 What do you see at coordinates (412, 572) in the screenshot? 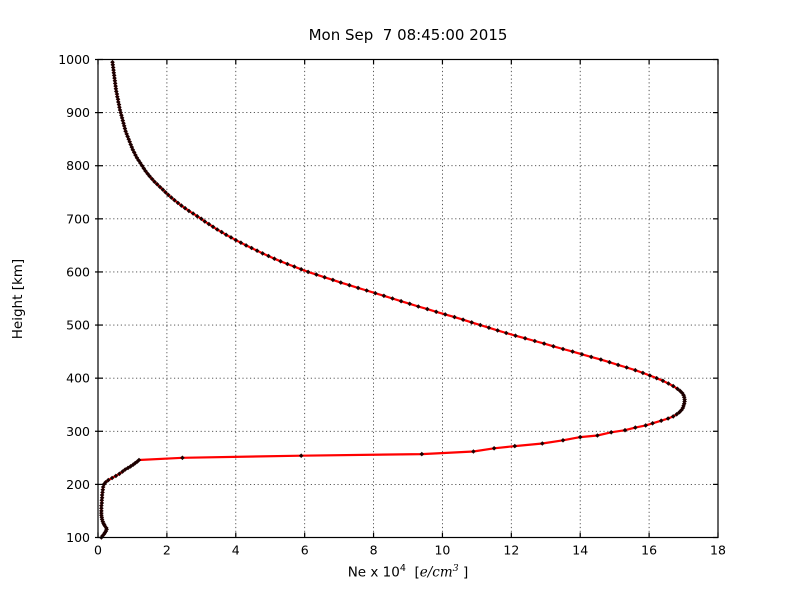
I see `x-axis-unit-open-bracket: [` at bounding box center [412, 572].